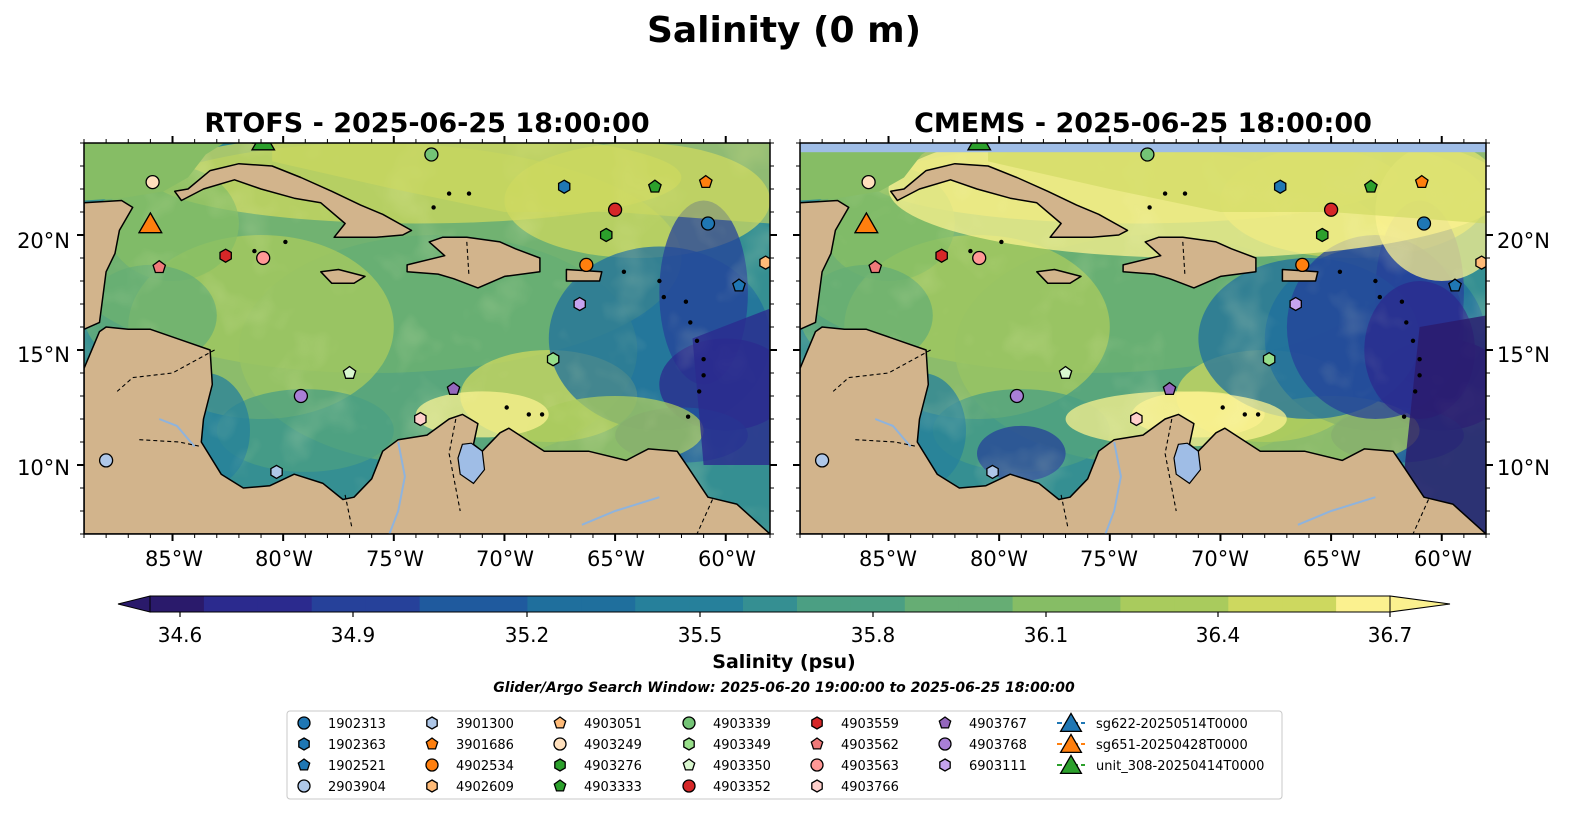 The image size is (1577, 827). Describe the element at coordinates (888, 559) in the screenshot. I see `lon-tick-label: 85°W` at that location.